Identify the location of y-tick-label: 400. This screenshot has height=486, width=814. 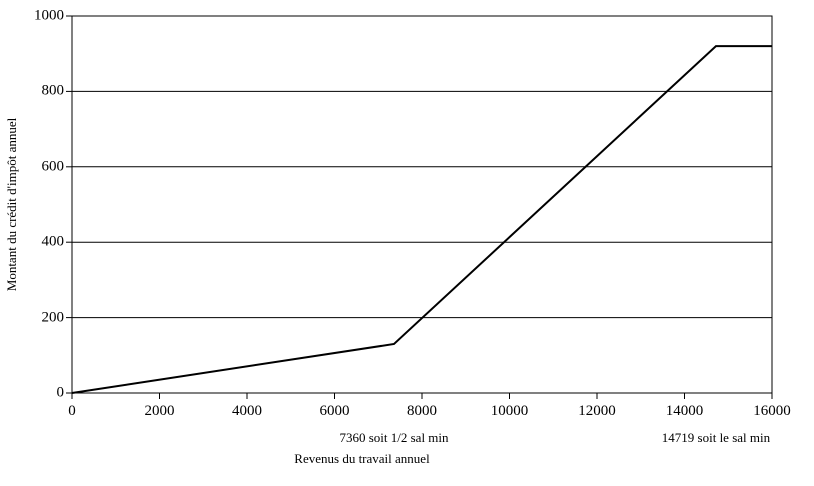
(53, 241).